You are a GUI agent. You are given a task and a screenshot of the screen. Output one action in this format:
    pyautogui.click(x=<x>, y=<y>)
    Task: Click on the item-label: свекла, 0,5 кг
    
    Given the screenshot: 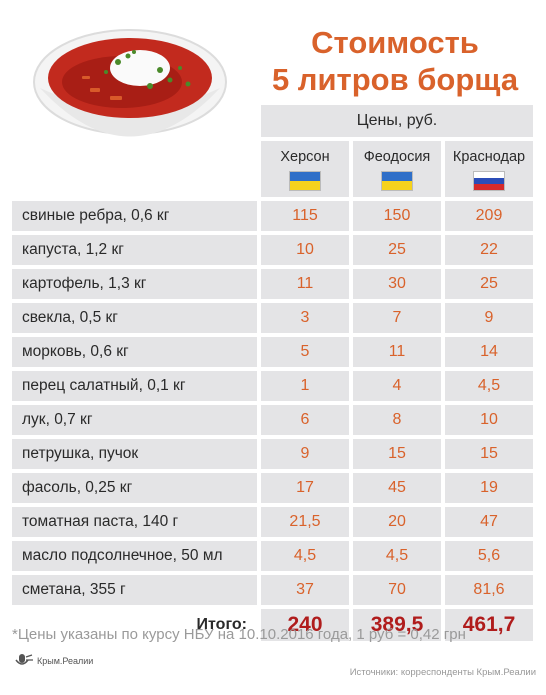 What is the action you would take?
    pyautogui.click(x=134, y=318)
    